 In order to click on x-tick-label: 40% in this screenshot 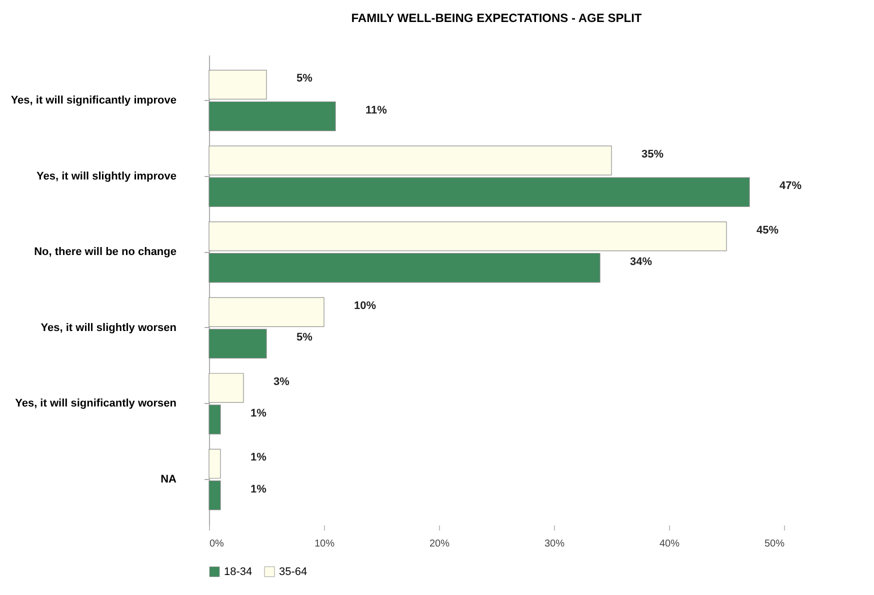, I will do `click(669, 544)`.